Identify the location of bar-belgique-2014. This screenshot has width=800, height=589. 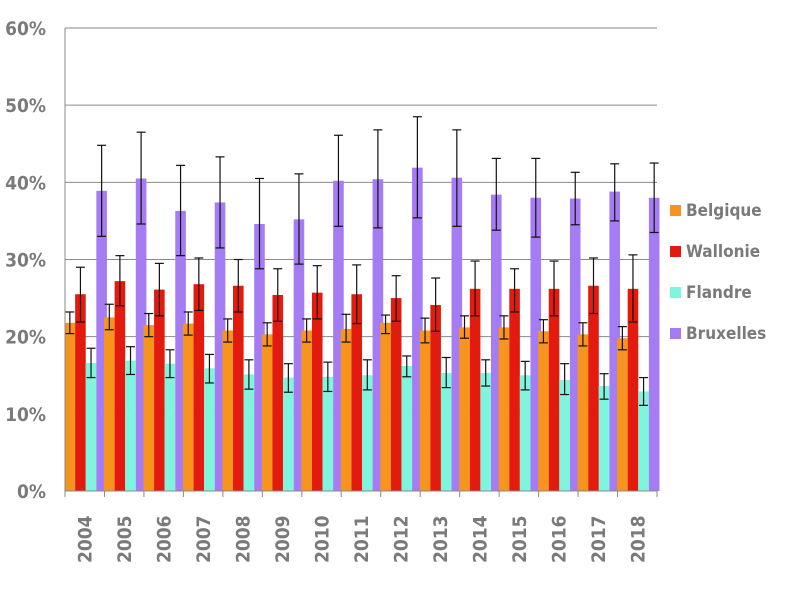
(464, 409).